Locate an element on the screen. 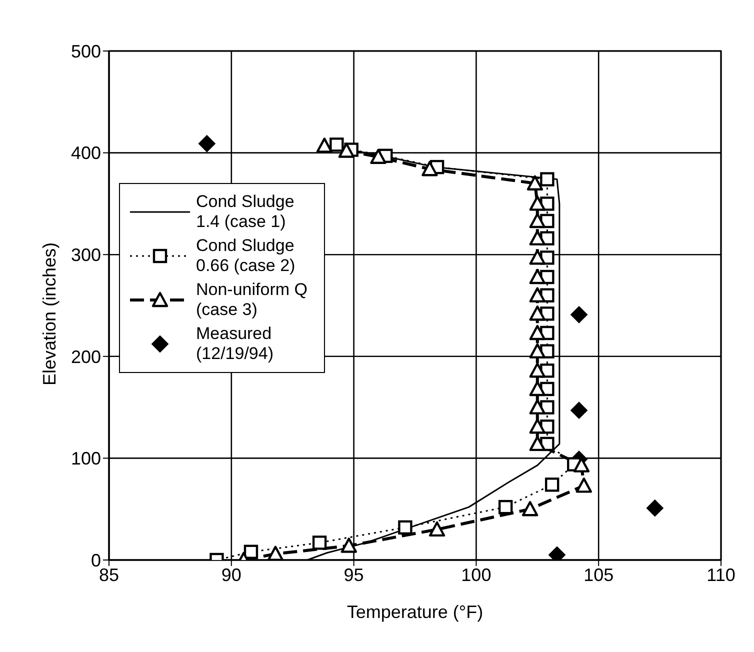 The height and width of the screenshot is (652, 754). x-tick-label: 100 is located at coordinates (476, 574).